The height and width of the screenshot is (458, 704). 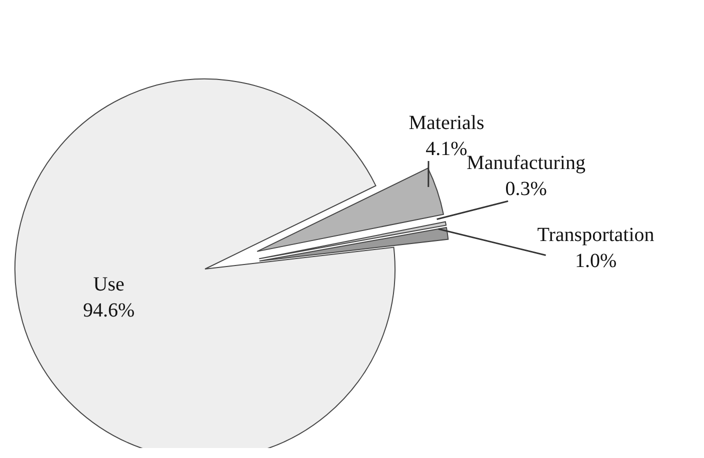 What do you see at coordinates (108, 311) in the screenshot?
I see `data-label: 94.6%` at bounding box center [108, 311].